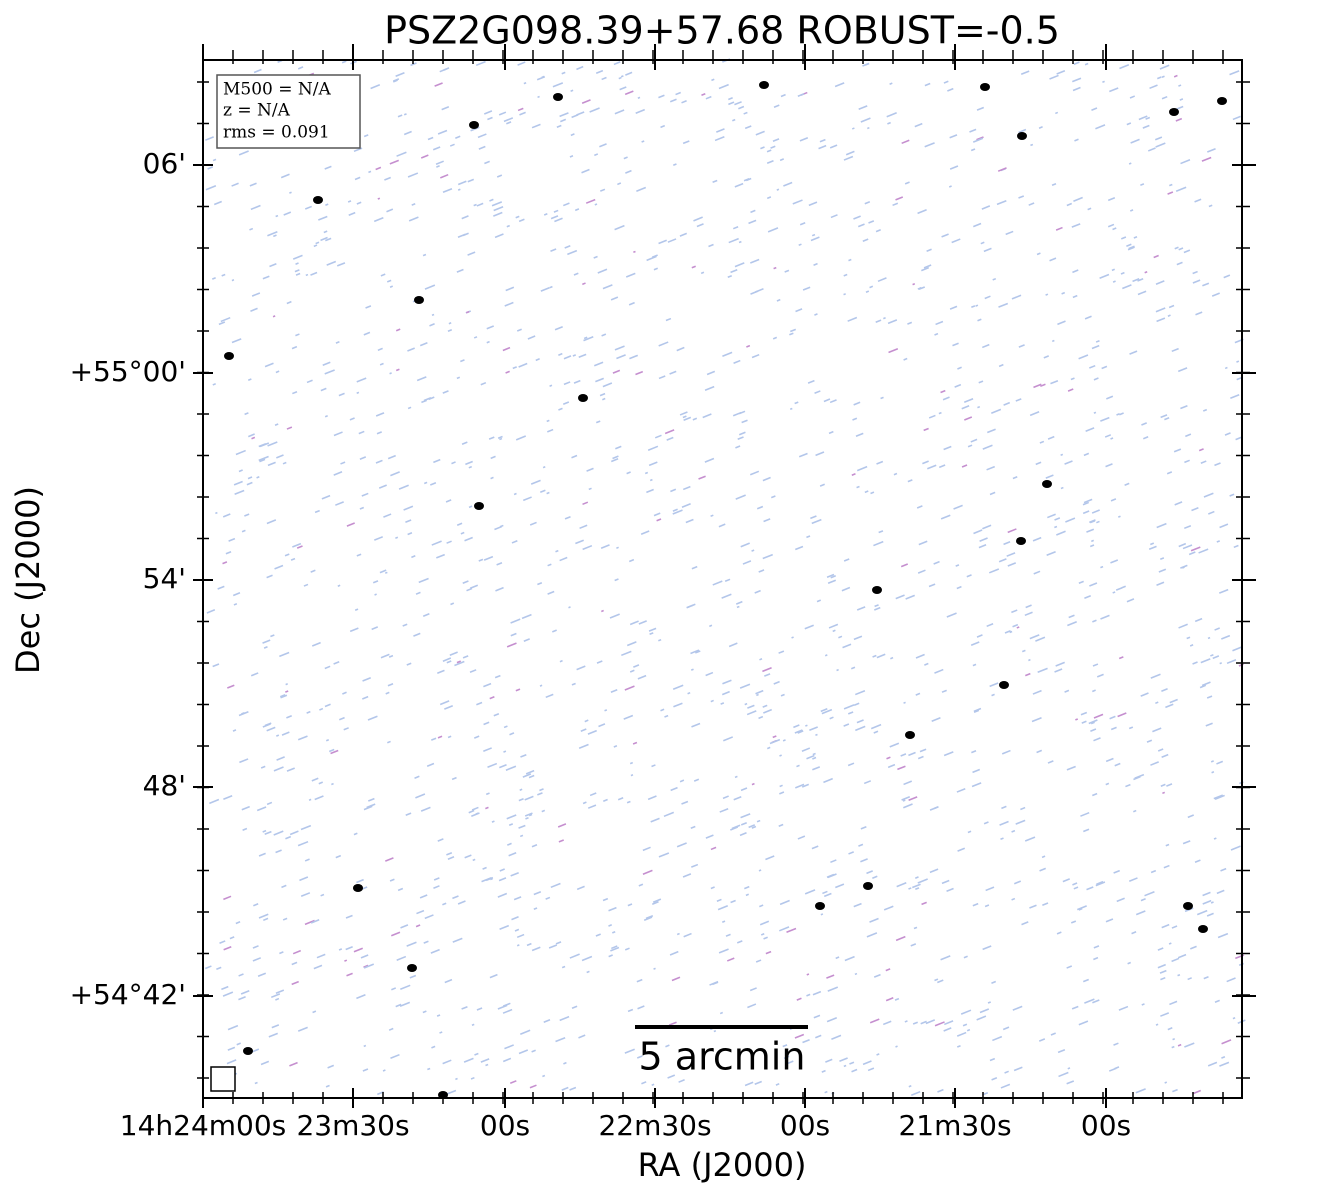 This screenshot has height=1204, width=1321. Describe the element at coordinates (164, 578) in the screenshot. I see `y-tick-label: 54'` at that location.